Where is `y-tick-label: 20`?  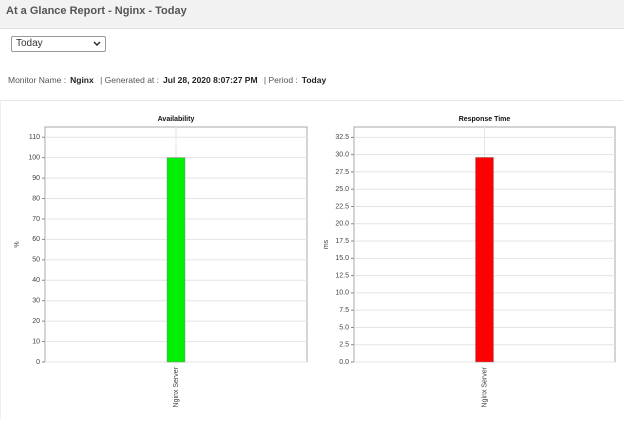
y-tick-label: 20 is located at coordinates (36, 321).